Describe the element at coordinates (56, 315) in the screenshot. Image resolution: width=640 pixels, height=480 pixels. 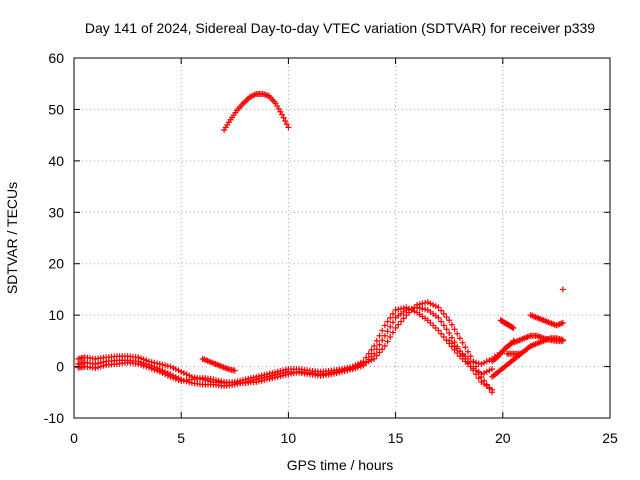
I see `y-tick-label: 10` at that location.